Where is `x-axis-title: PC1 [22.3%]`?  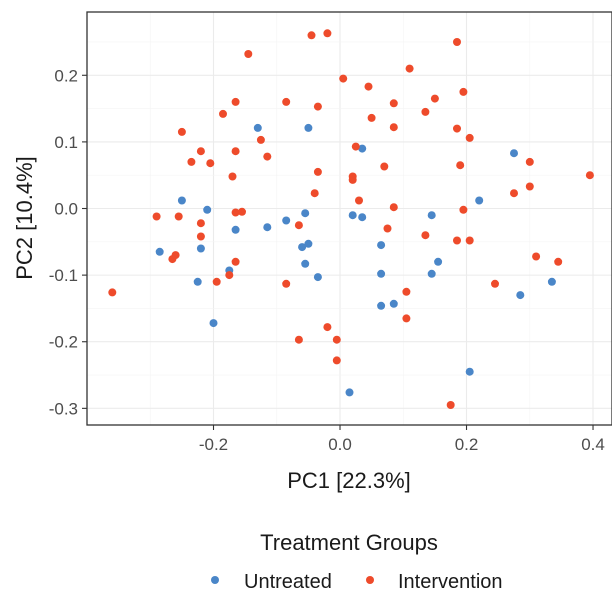 x-axis-title: PC1 [22.3%] is located at coordinates (349, 480).